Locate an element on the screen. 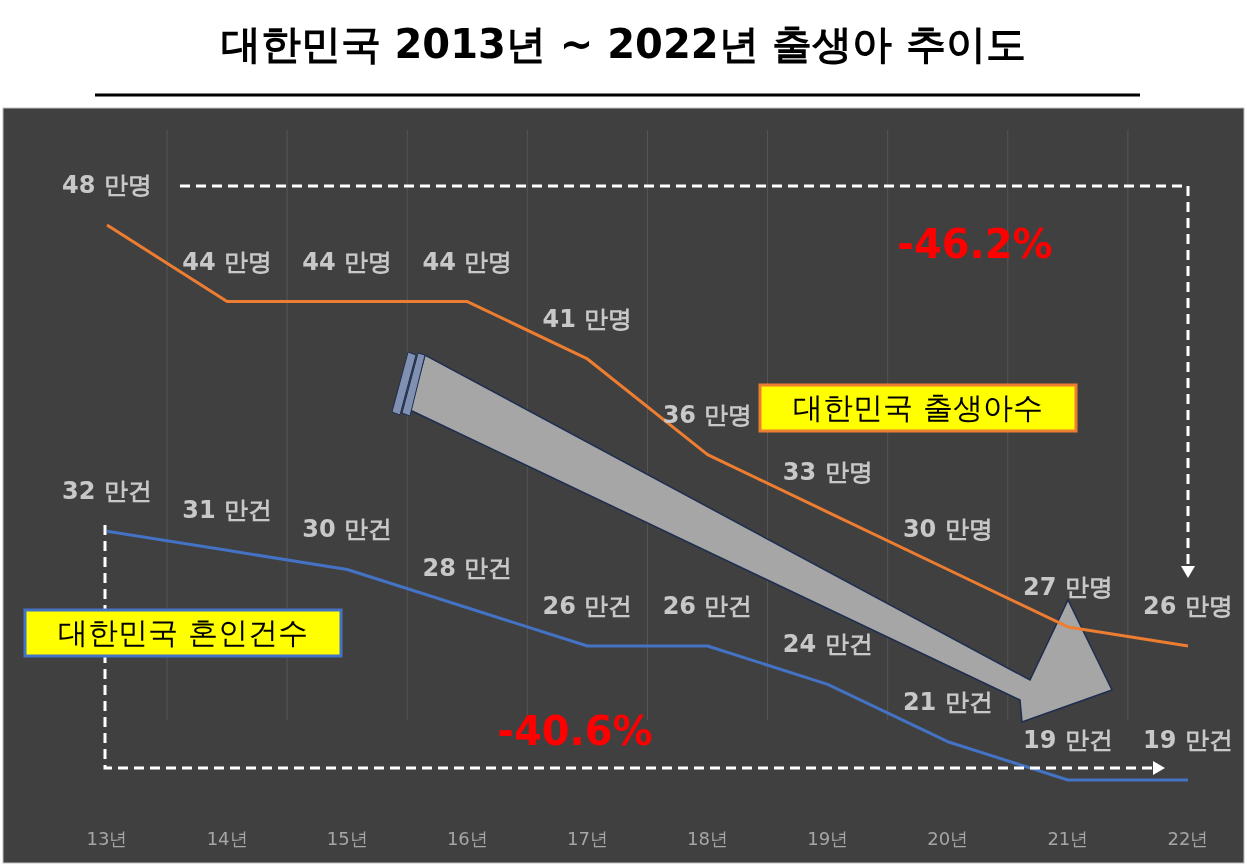  x-tick-label: 18년 is located at coordinates (708, 838).